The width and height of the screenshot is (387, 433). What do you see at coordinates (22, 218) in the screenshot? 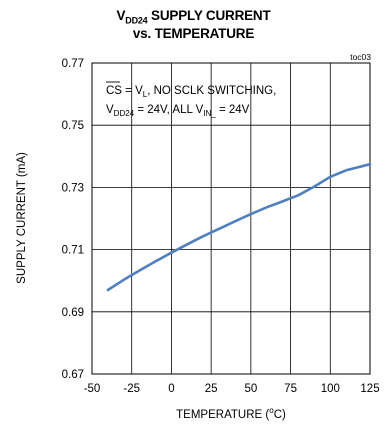
I see `y-axis-label: SUPPLY CURRENT (mA)` at bounding box center [22, 218].